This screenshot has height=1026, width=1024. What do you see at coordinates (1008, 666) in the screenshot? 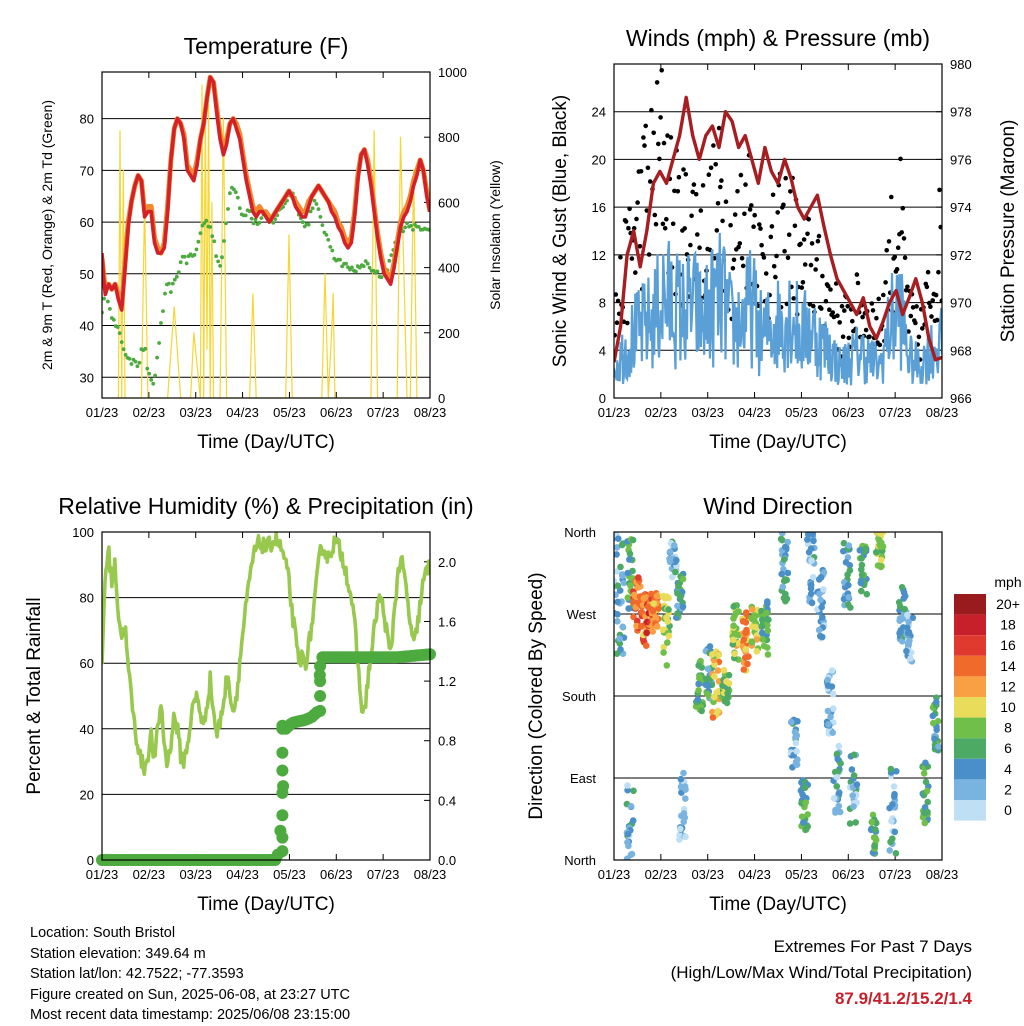
I see `legend-label: 14` at bounding box center [1008, 666].